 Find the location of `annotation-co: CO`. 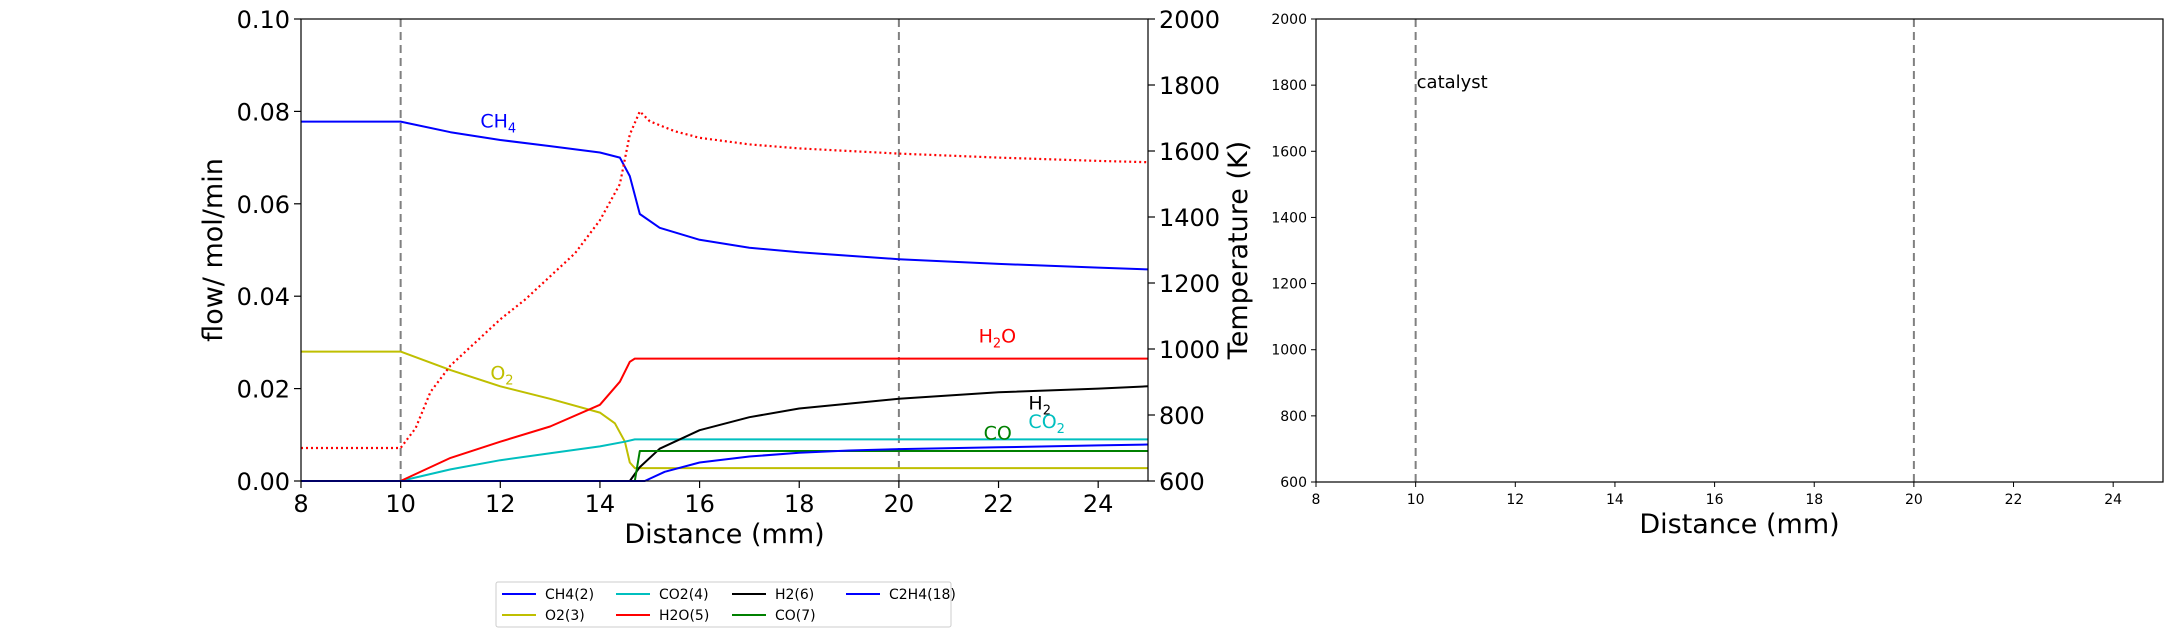

annotation-co: CO is located at coordinates (998, 433).